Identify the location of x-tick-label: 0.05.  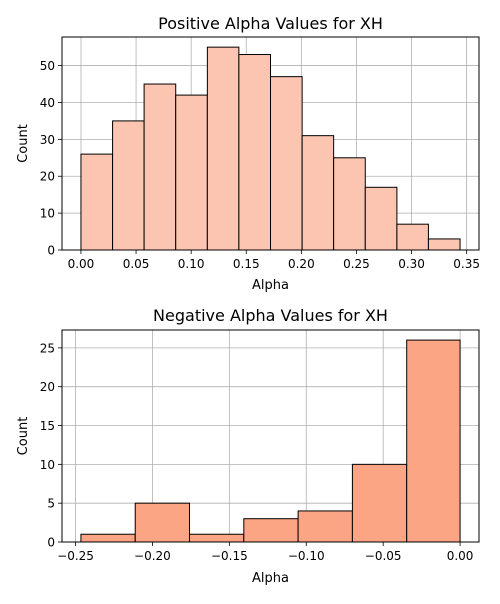
(136, 264).